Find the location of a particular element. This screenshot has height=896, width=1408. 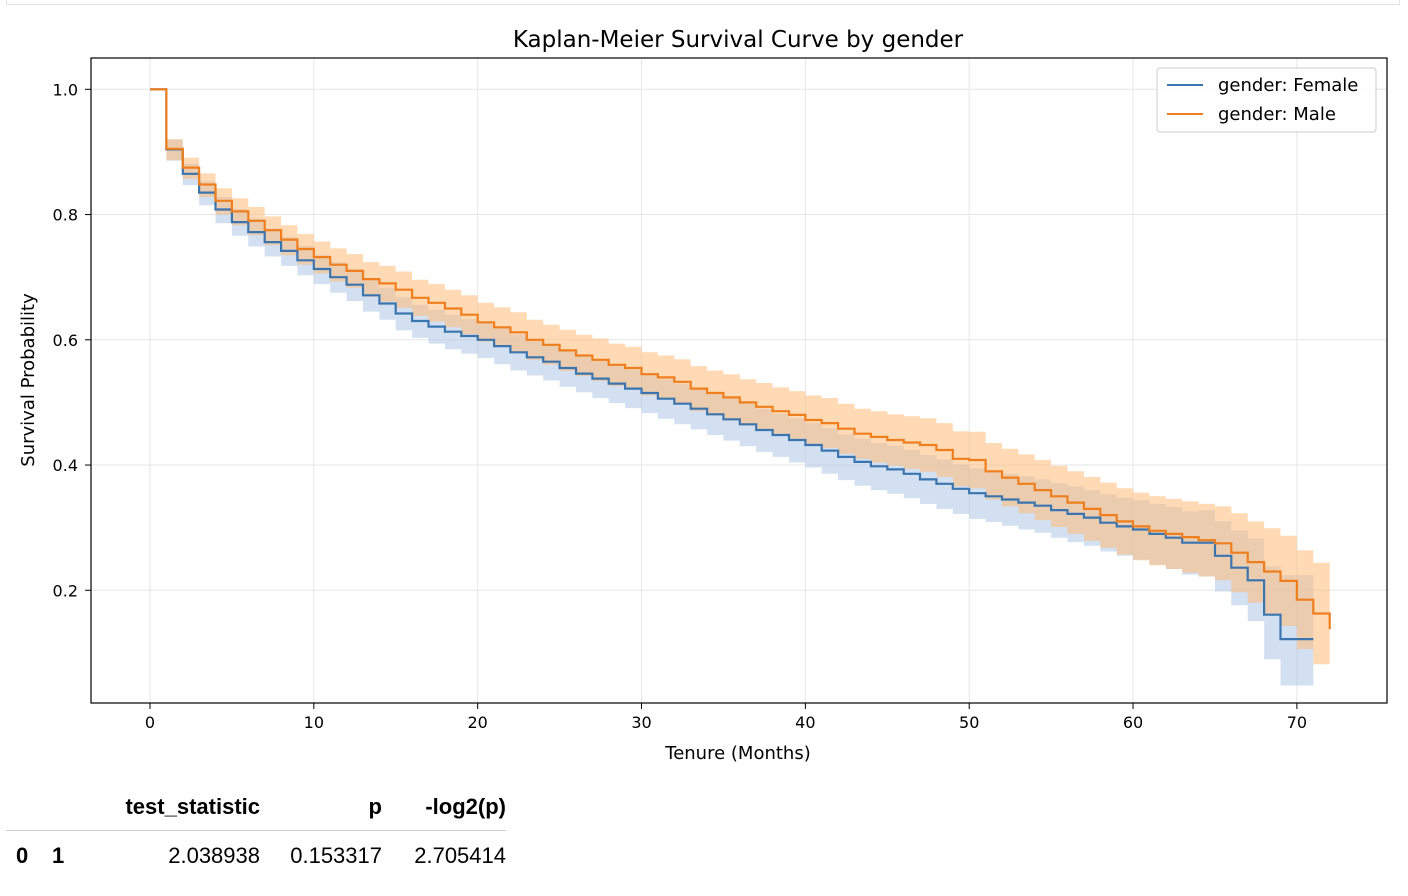

row-index0: 0 is located at coordinates (22, 855).